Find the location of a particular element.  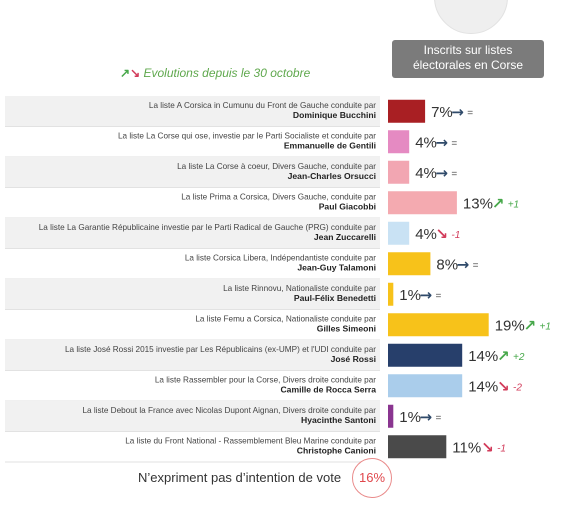

value-label: 8% is located at coordinates (447, 264).